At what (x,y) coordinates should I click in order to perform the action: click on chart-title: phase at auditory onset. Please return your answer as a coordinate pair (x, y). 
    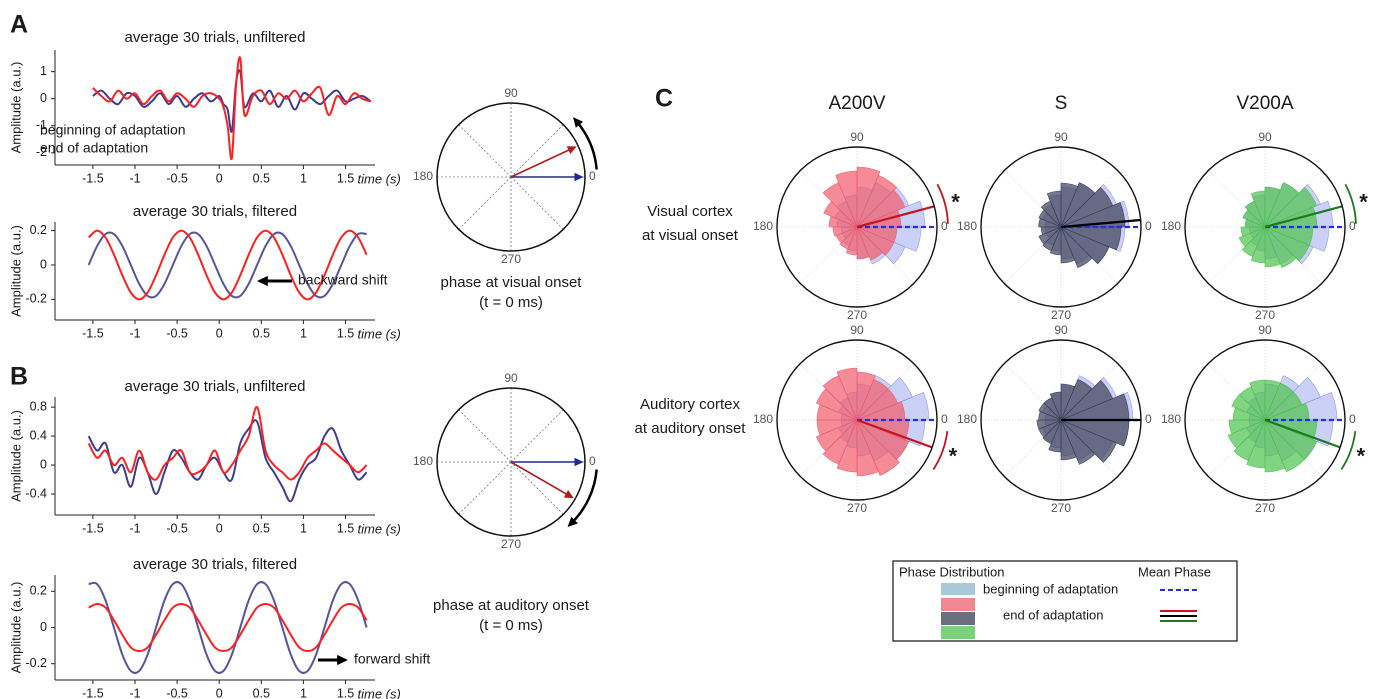
    Looking at the image, I should click on (511, 605).